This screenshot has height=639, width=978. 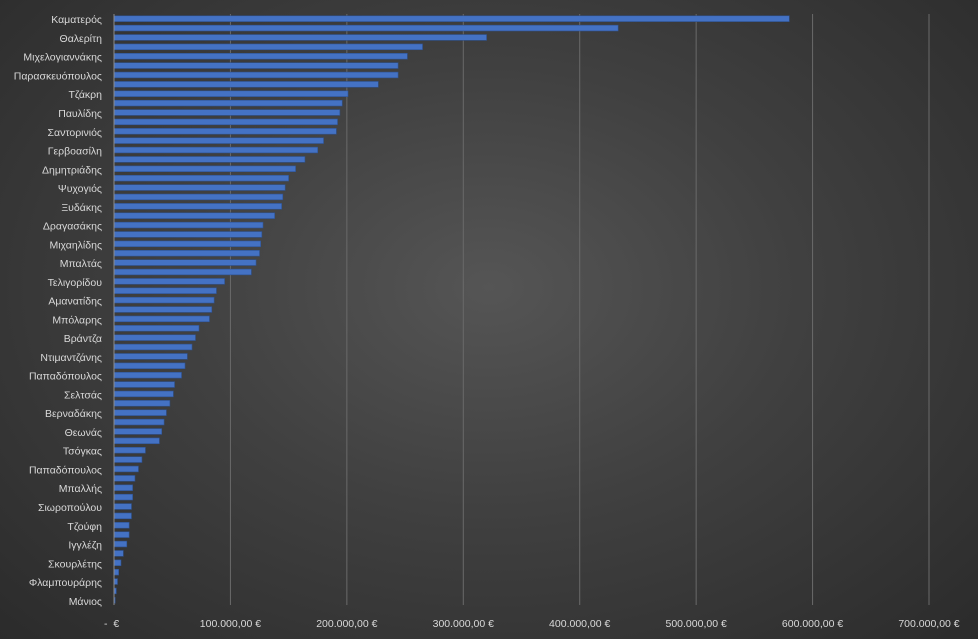 I want to click on category-label: Τζούφη, so click(x=84, y=527).